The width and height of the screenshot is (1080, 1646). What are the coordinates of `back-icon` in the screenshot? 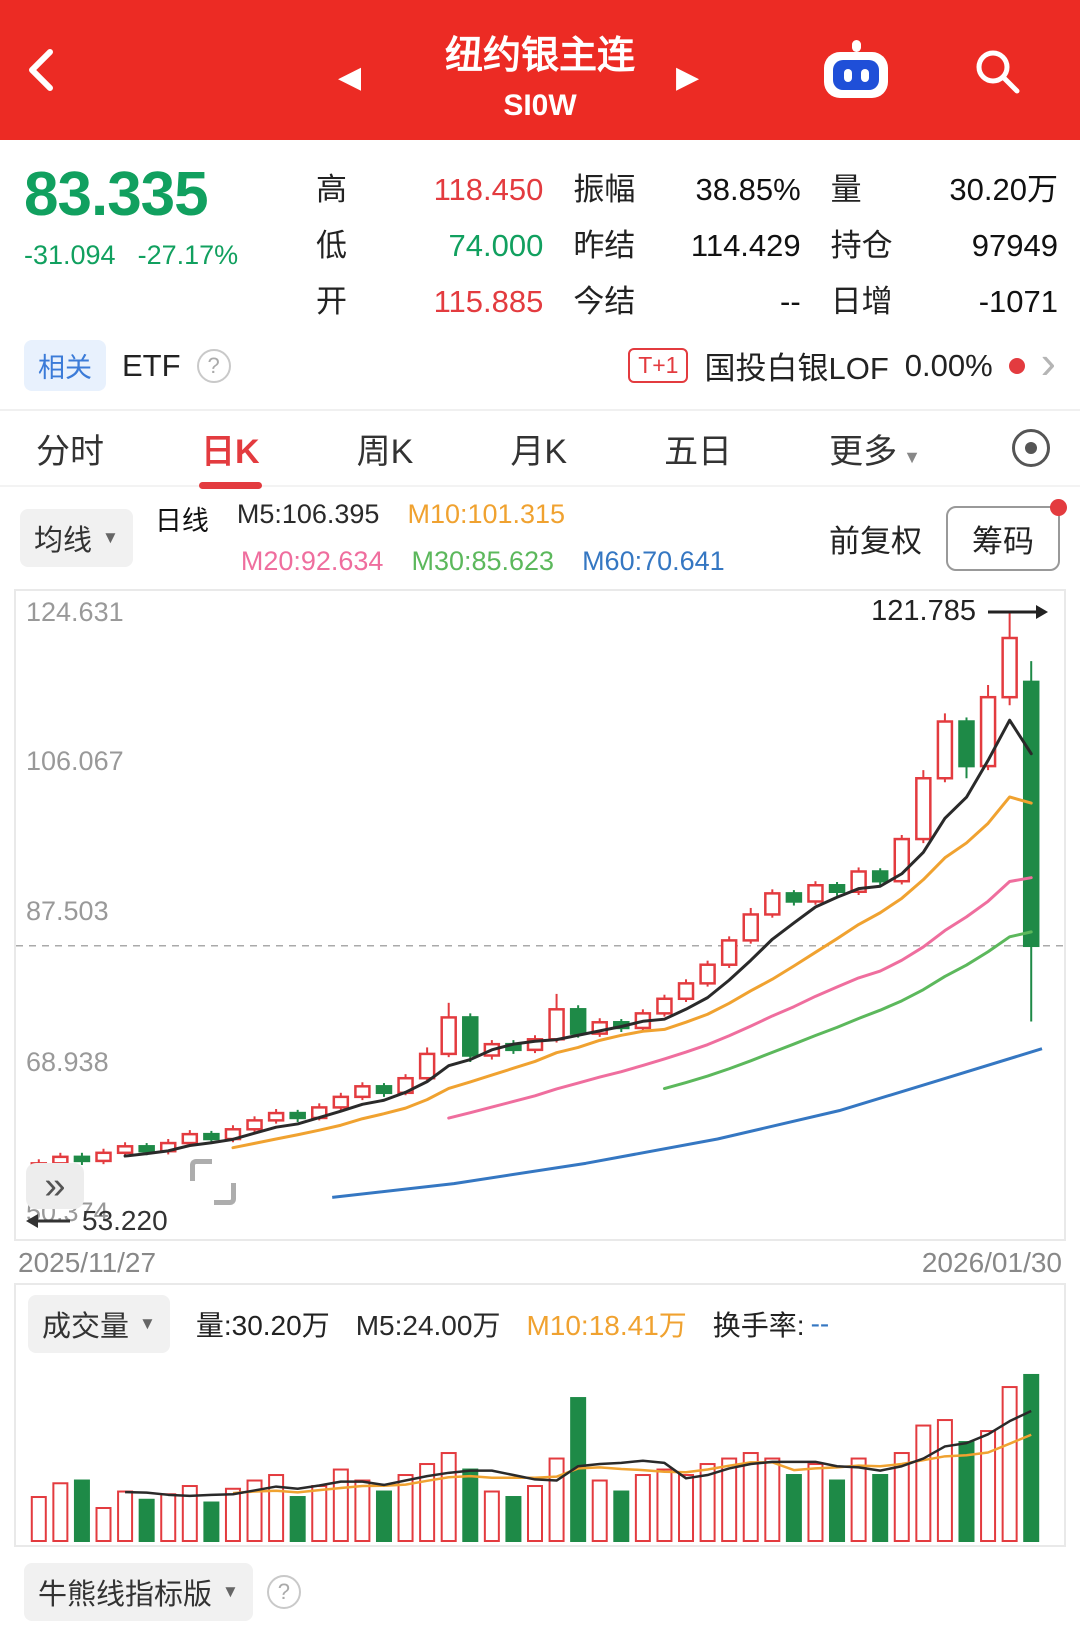 It's located at (42, 70).